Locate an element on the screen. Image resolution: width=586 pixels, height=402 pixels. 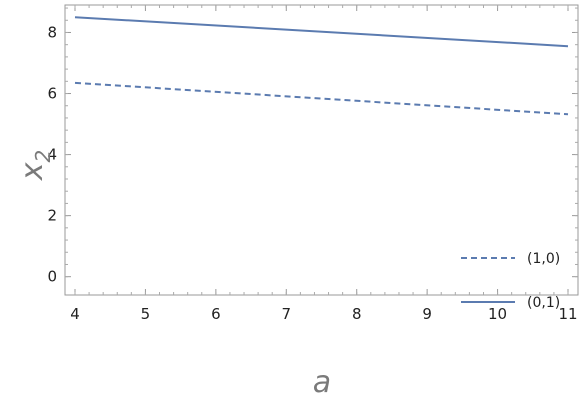
y-axis-title-subscript: 2 is located at coordinates (43, 156).